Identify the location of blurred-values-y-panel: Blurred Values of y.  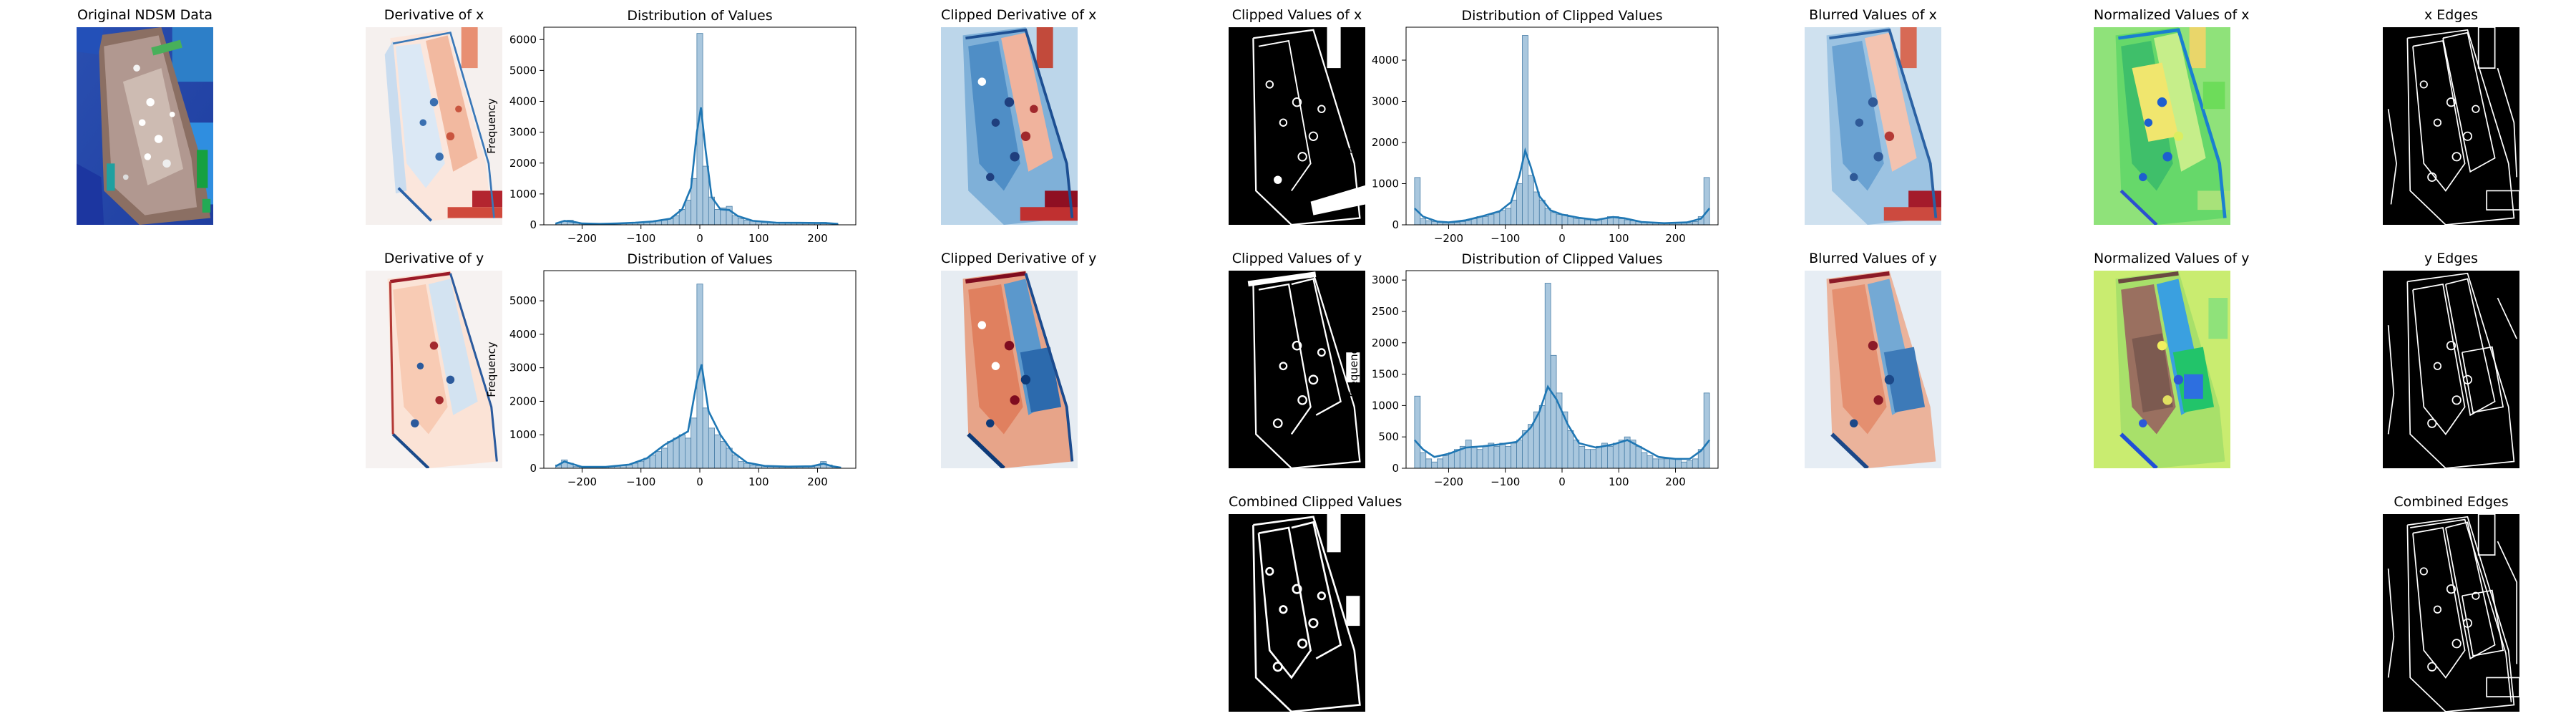
(1873, 359).